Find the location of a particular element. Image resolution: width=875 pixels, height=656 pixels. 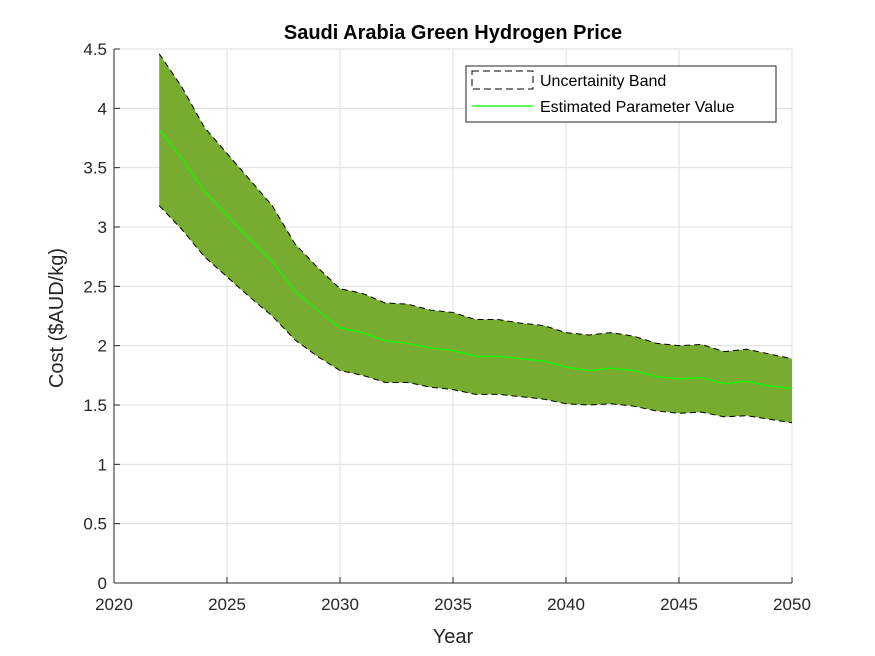

y-tick-label: 3.5 is located at coordinates (95, 168).